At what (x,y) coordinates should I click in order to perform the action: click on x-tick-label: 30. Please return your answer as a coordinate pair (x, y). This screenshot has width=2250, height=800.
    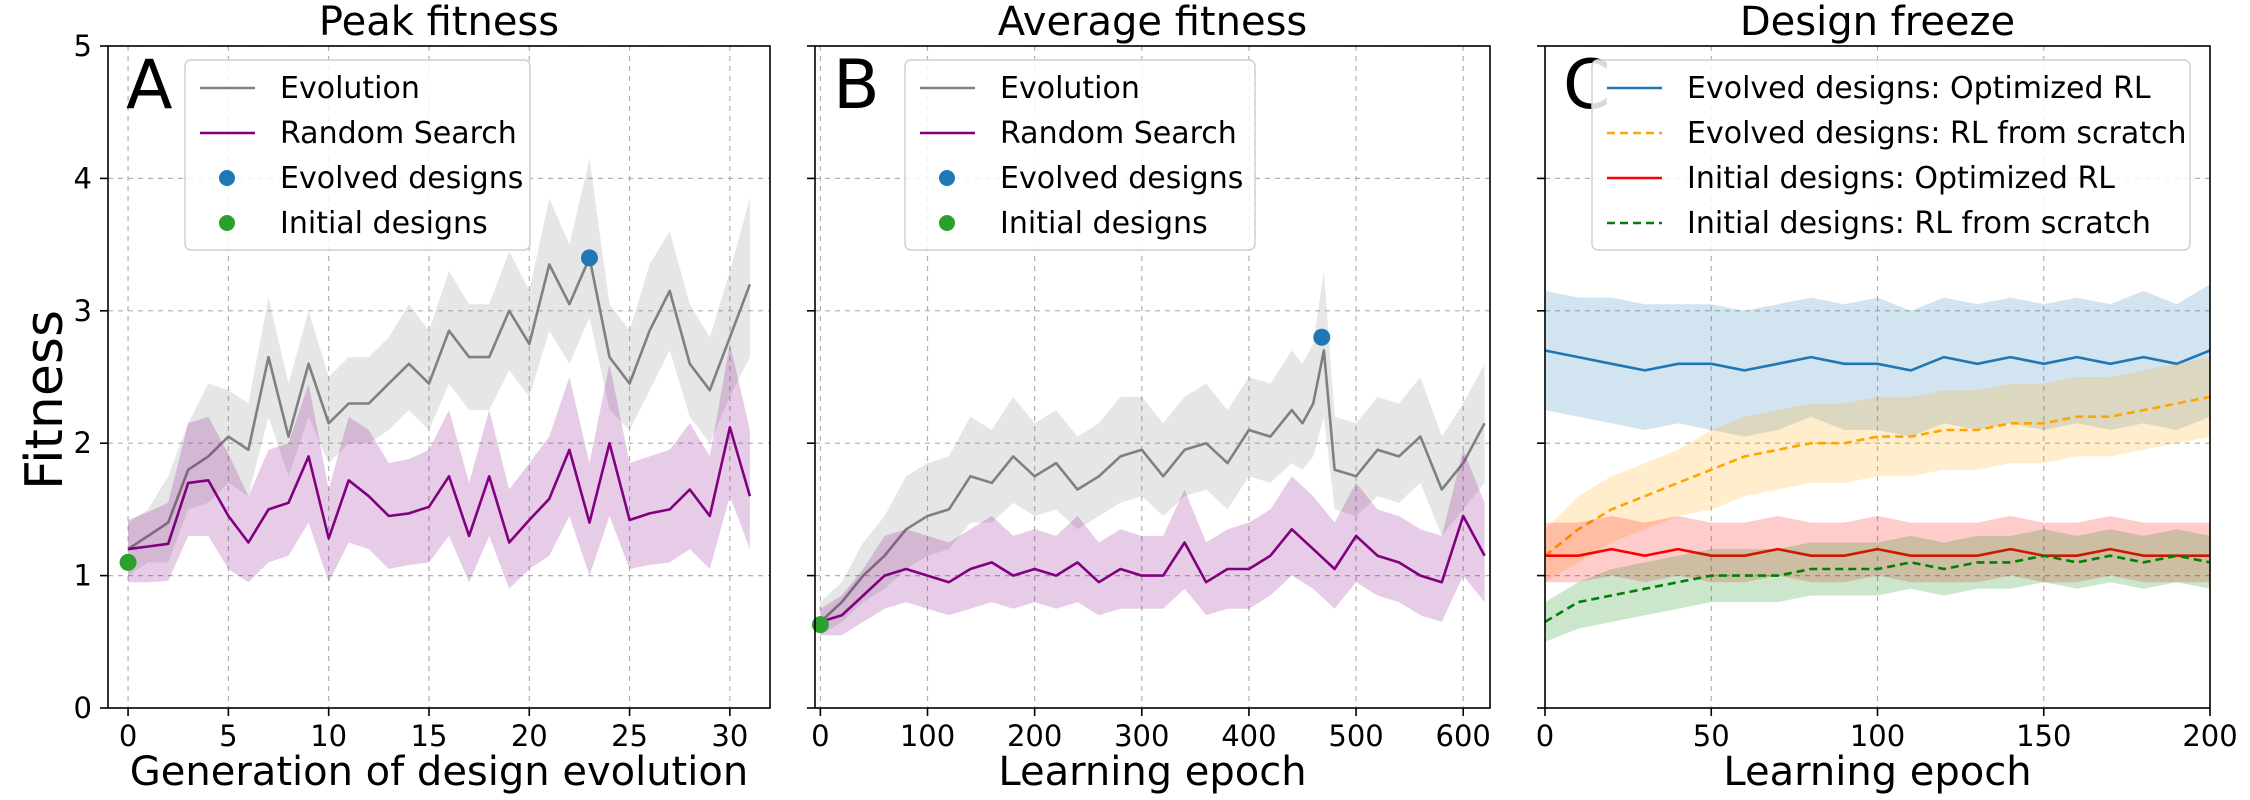
    Looking at the image, I should click on (729, 736).